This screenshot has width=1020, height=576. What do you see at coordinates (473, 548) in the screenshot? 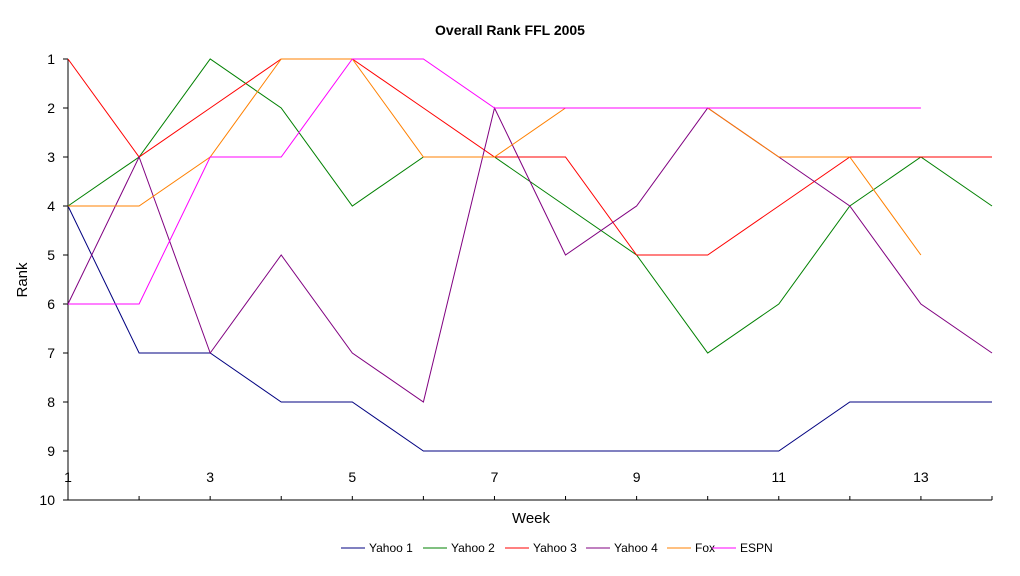
I see `legend-label: Yahoo 2` at bounding box center [473, 548].